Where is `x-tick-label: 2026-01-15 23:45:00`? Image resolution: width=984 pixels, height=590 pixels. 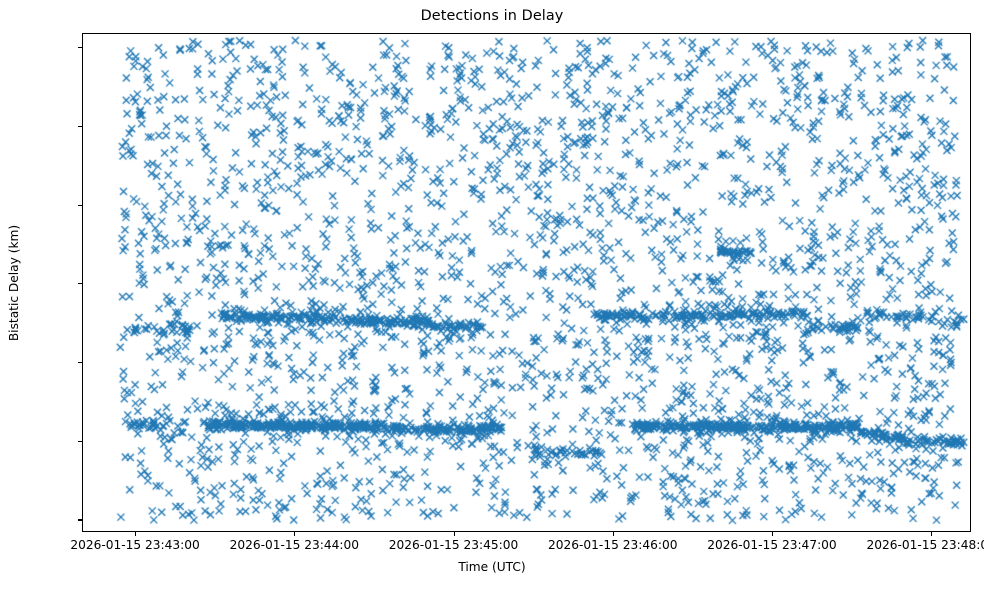 x-tick-label: 2026-01-15 23:45:00 is located at coordinates (453, 545).